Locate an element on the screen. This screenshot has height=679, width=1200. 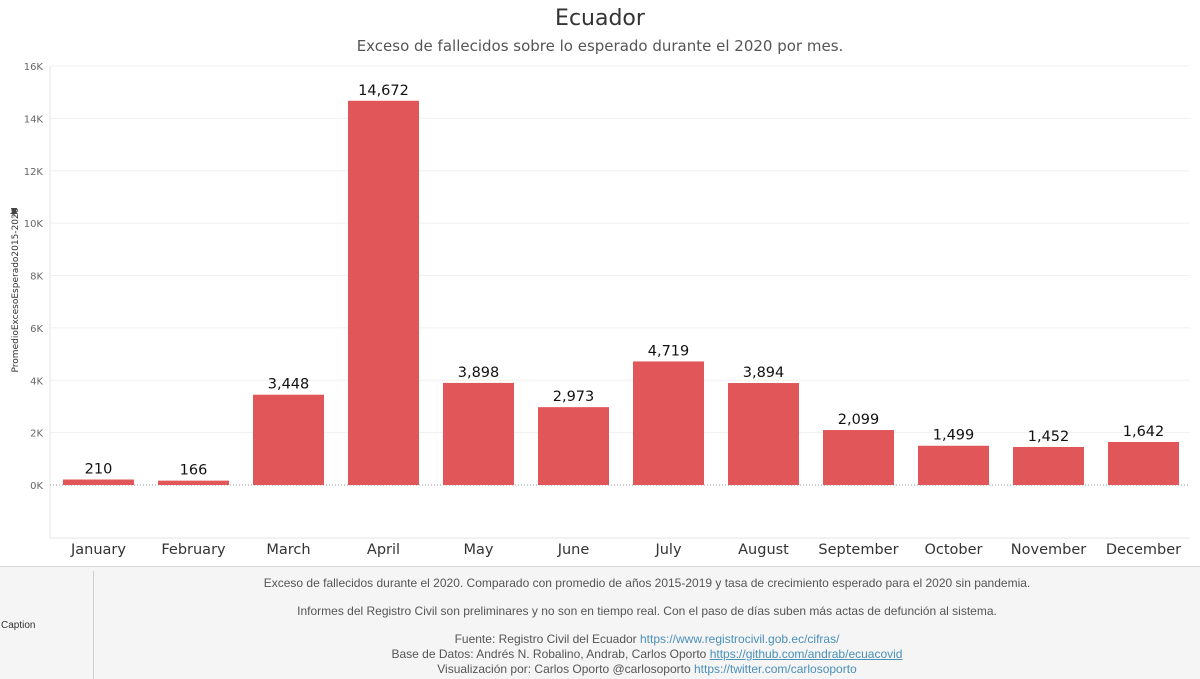
github-link: https://github.com/andrab/ecuacovid is located at coordinates (806, 654).